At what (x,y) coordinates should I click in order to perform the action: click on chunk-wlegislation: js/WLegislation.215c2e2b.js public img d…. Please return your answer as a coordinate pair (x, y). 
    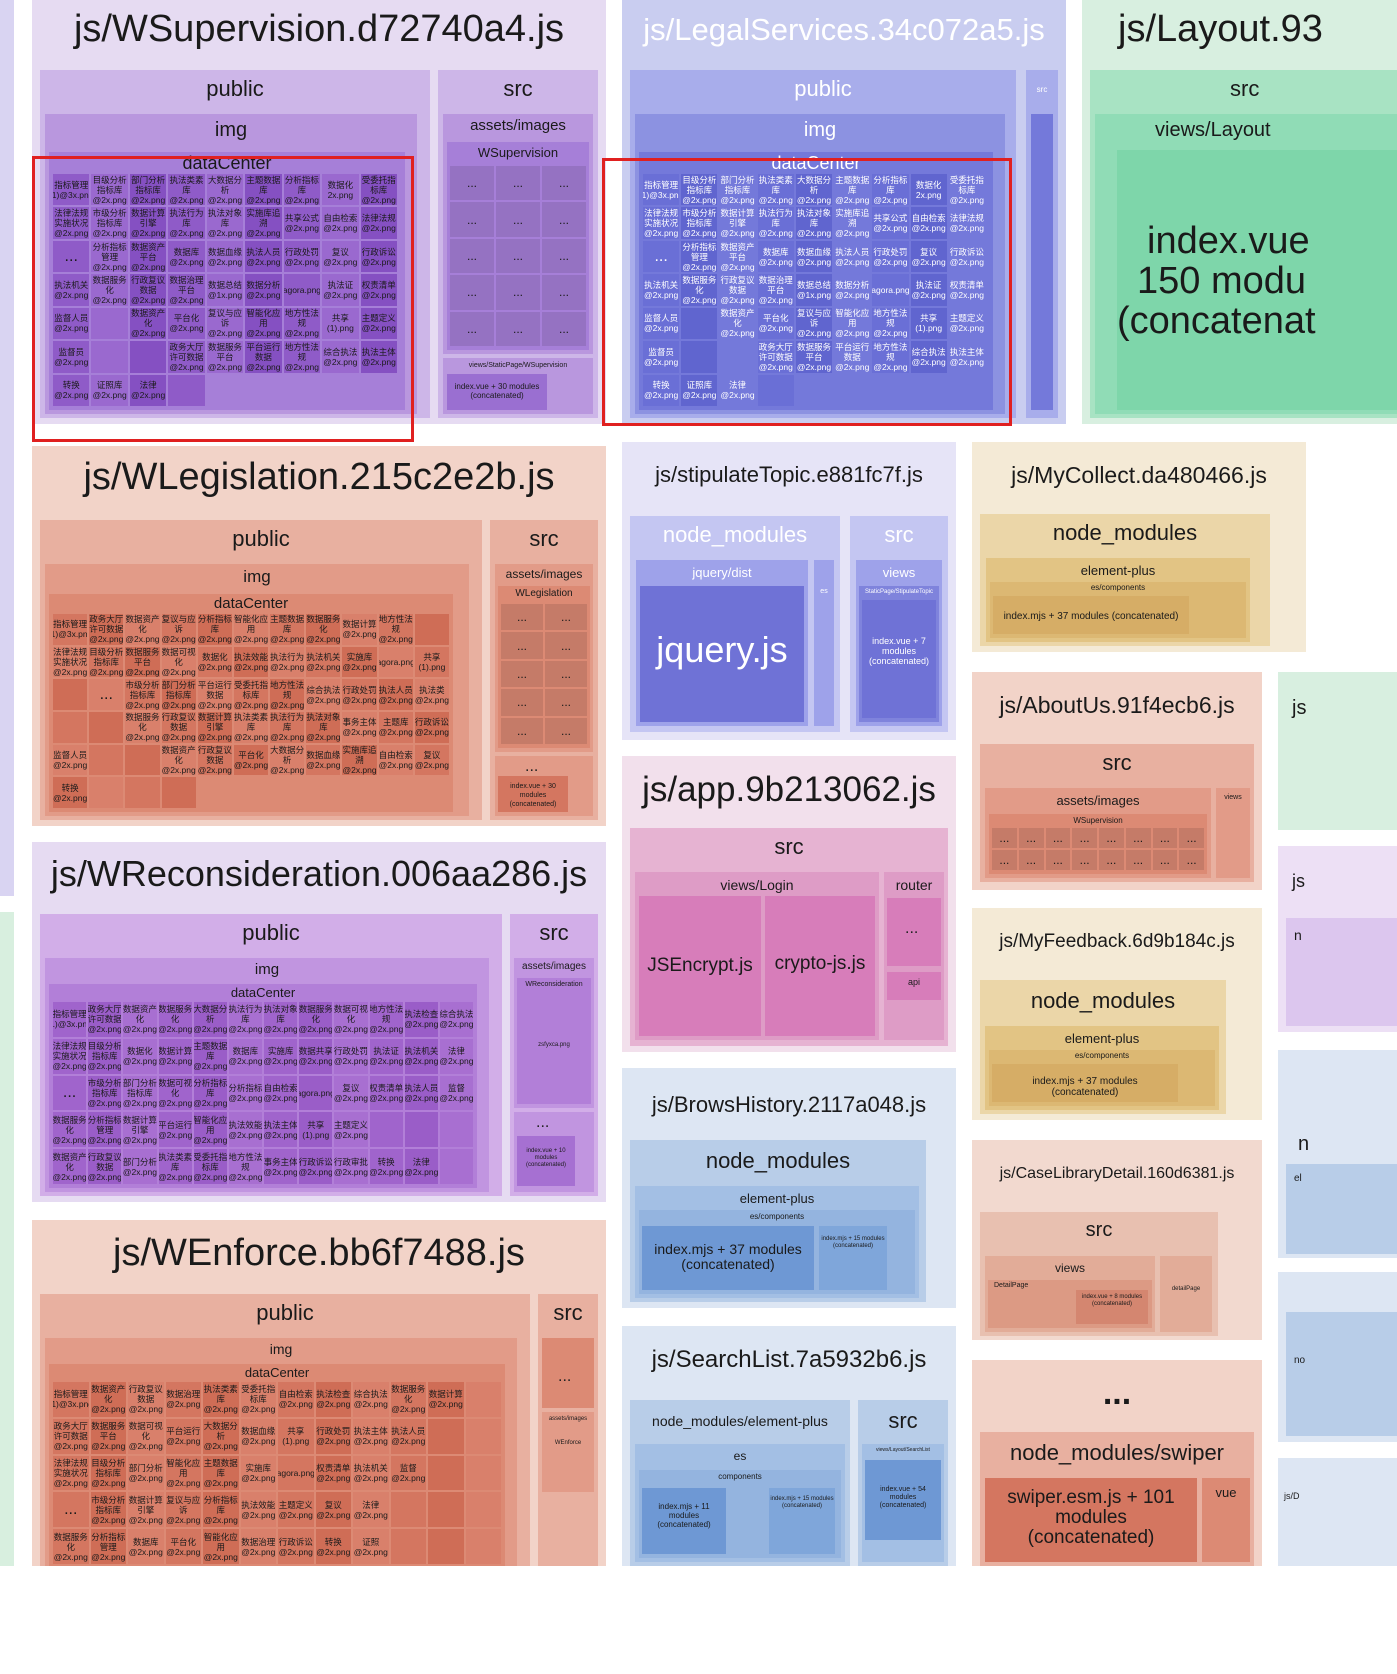
    Looking at the image, I should click on (319, 636).